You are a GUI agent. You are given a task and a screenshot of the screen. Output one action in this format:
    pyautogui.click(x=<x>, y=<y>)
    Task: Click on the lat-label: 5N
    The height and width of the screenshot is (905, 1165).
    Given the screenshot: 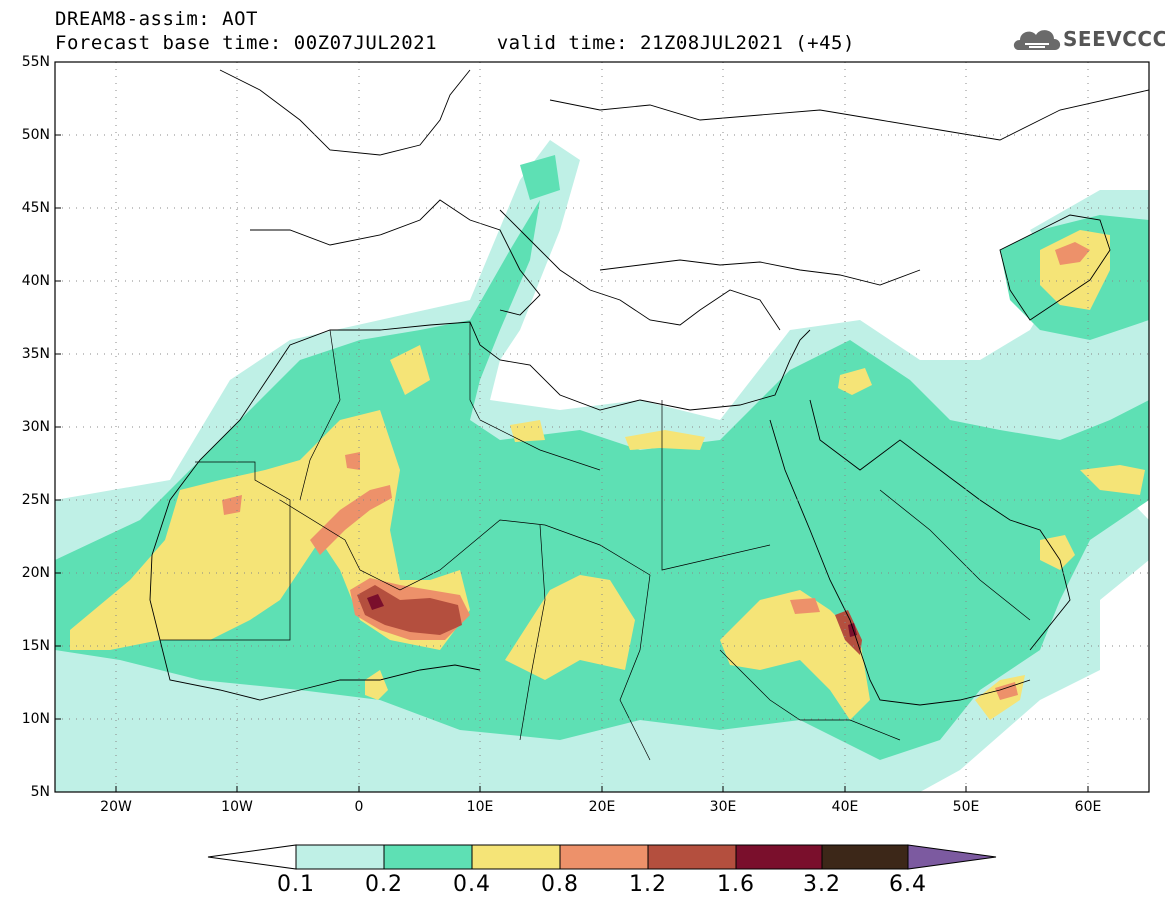 What is the action you would take?
    pyautogui.click(x=40, y=792)
    